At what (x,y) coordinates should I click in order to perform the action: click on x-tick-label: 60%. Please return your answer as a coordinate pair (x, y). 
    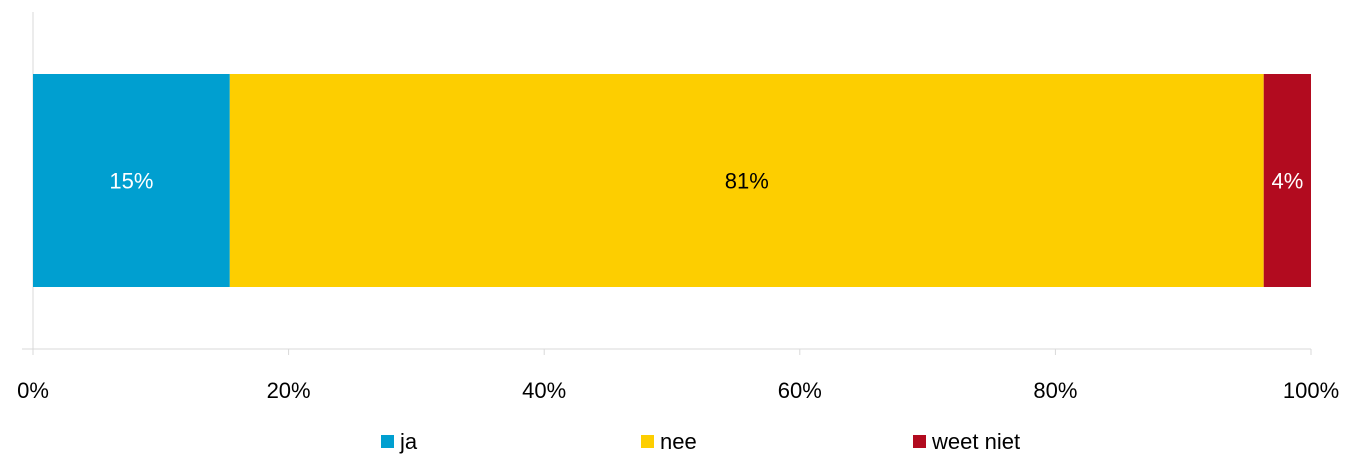
    Looking at the image, I should click on (800, 390).